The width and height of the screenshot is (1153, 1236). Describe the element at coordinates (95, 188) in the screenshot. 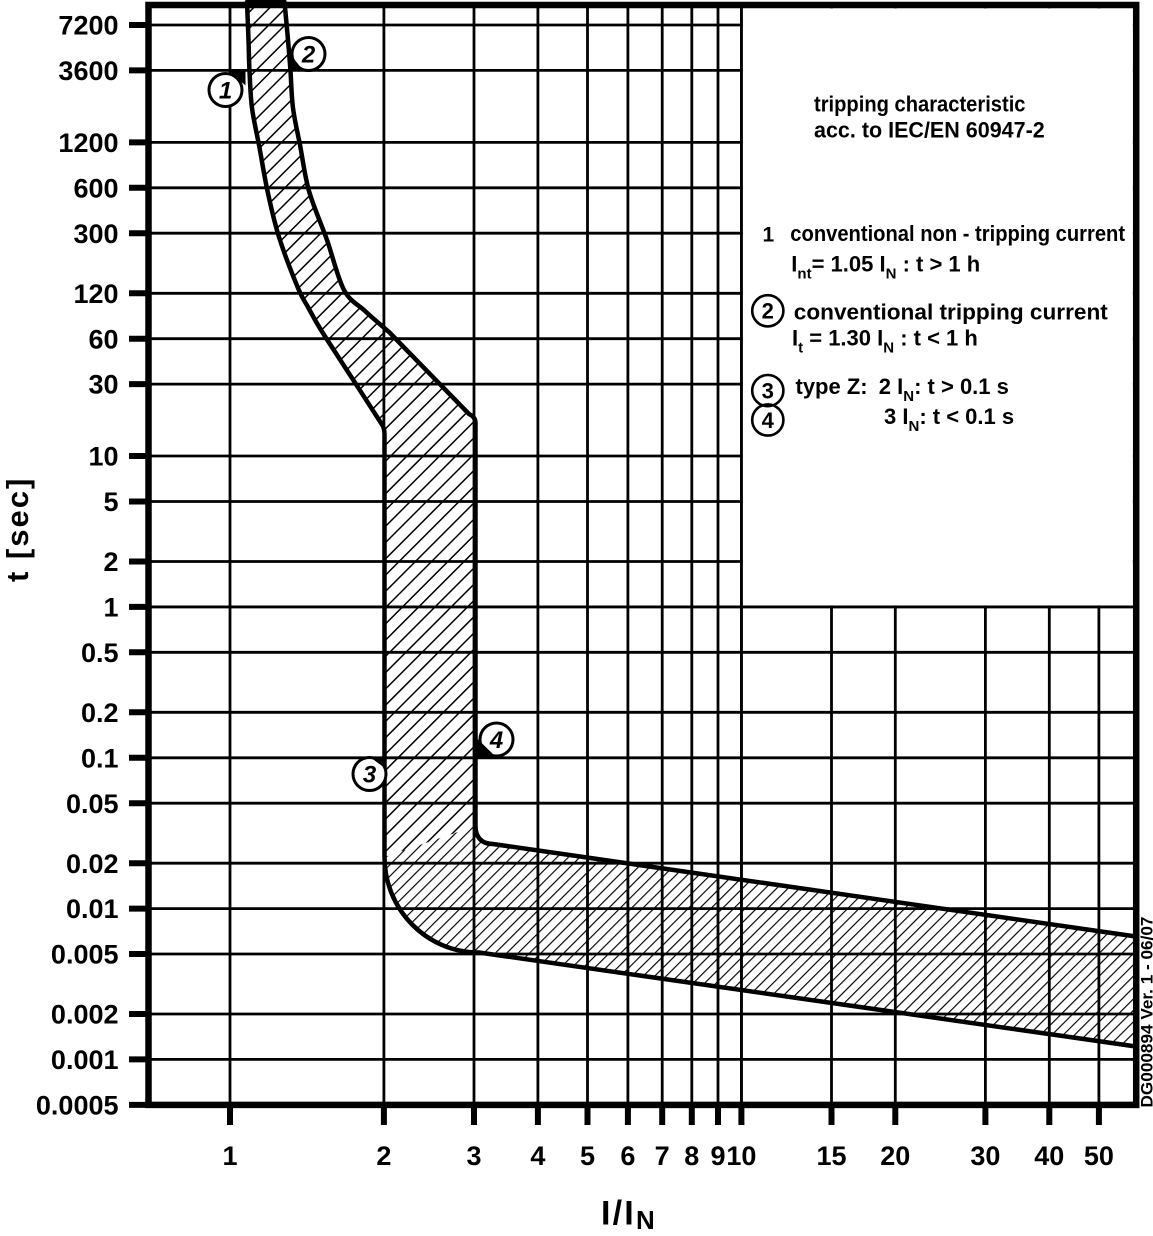

I see `svg-text: 600` at that location.